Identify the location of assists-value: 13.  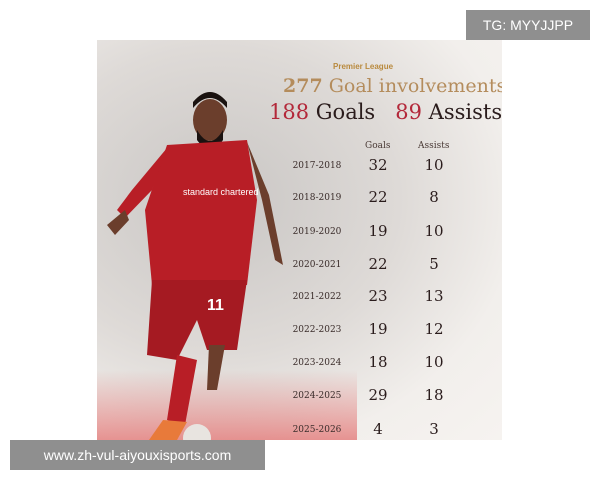
(434, 296).